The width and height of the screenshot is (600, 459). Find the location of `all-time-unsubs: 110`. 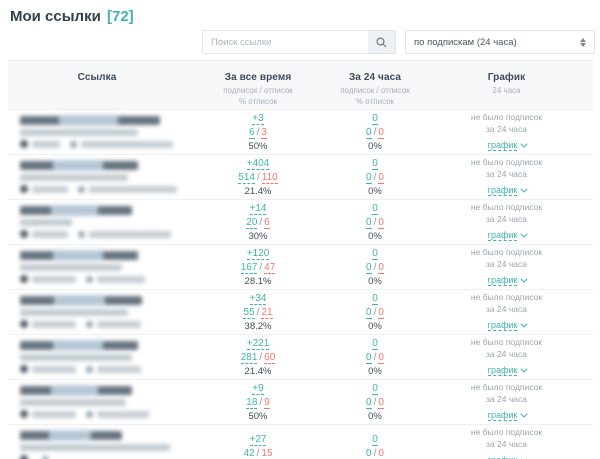

all-time-unsubs: 110 is located at coordinates (269, 177).